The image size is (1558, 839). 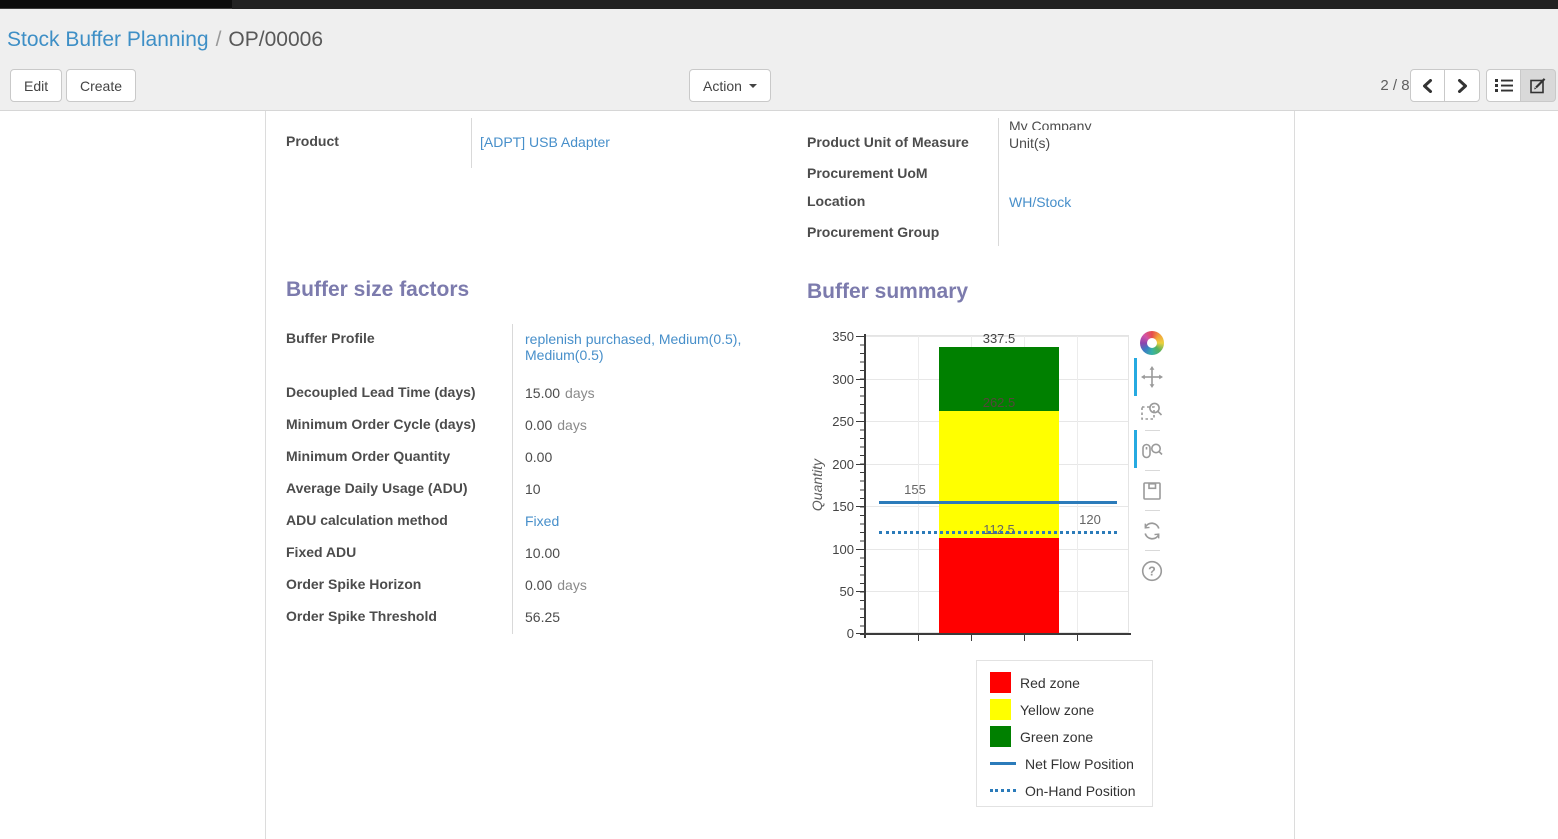 I want to click on field-row-fixed-adu: Fixed ADU 10.00, so click(x=546, y=554).